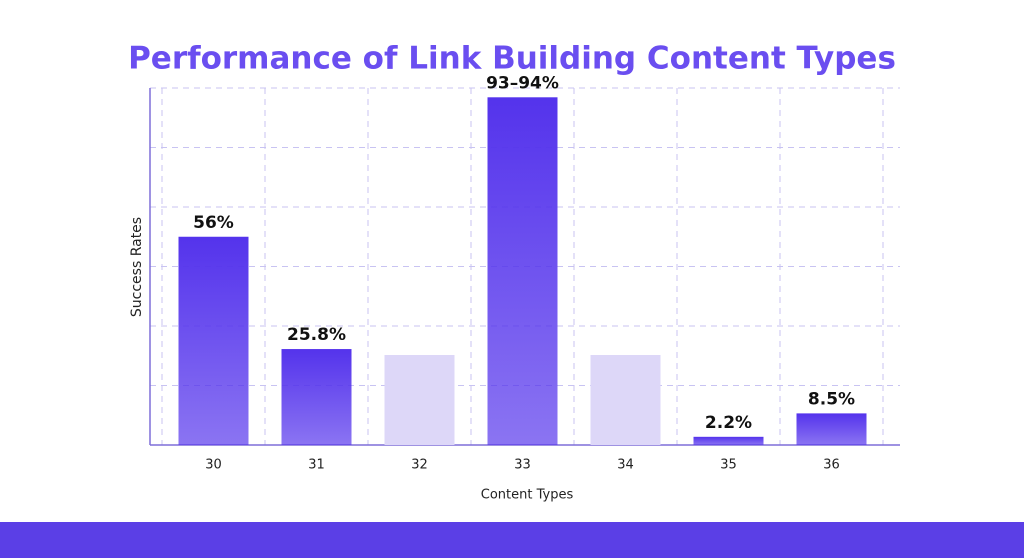 The height and width of the screenshot is (558, 1024). I want to click on x-tick-label: 33, so click(522, 465).